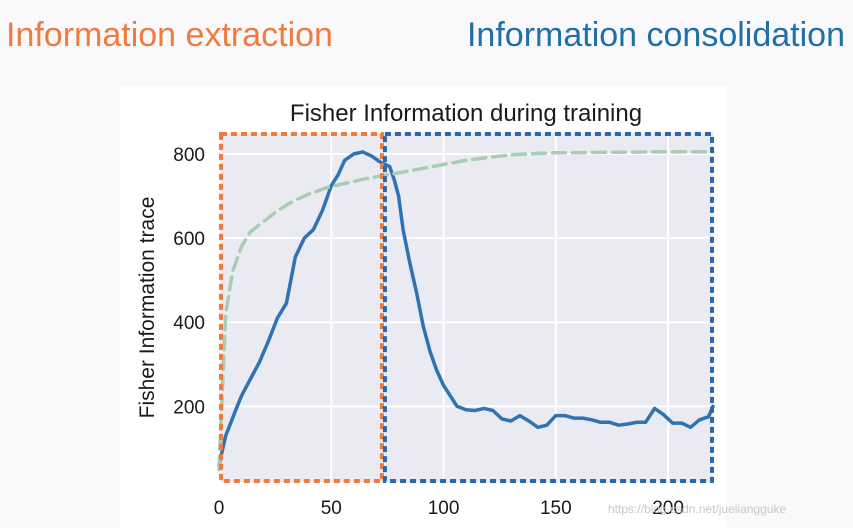  I want to click on heading-information-consolidation: Information consolidation, so click(655, 35).